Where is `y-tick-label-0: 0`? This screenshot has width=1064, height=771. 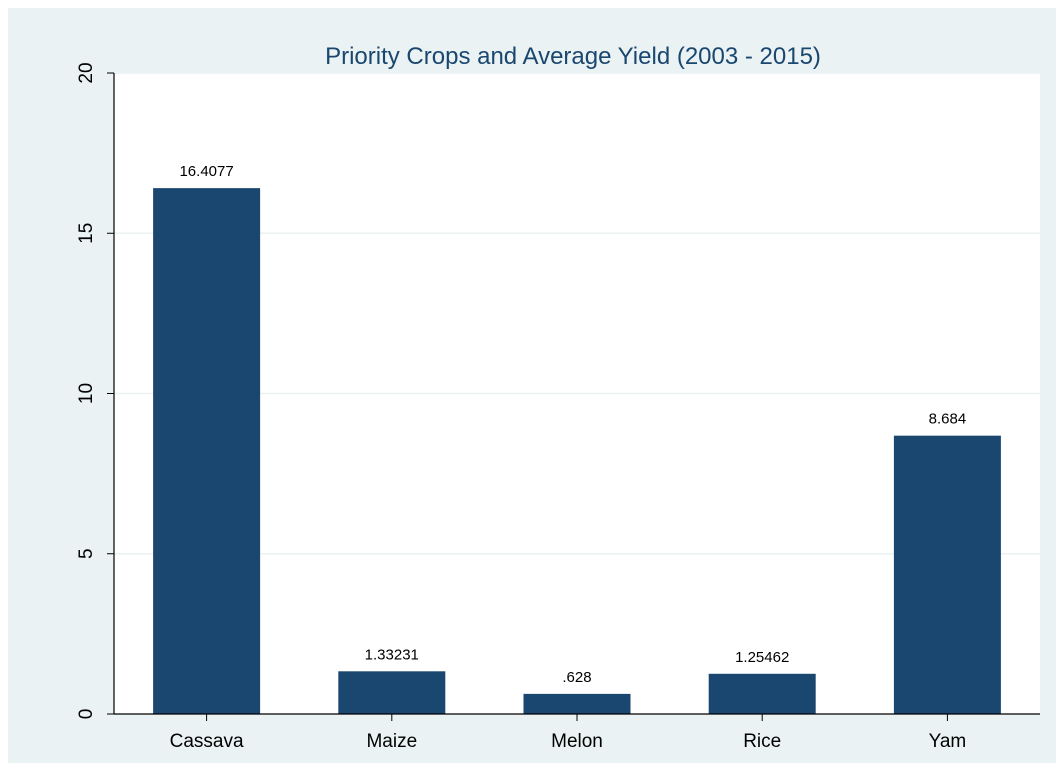 y-tick-label-0: 0 is located at coordinates (86, 714).